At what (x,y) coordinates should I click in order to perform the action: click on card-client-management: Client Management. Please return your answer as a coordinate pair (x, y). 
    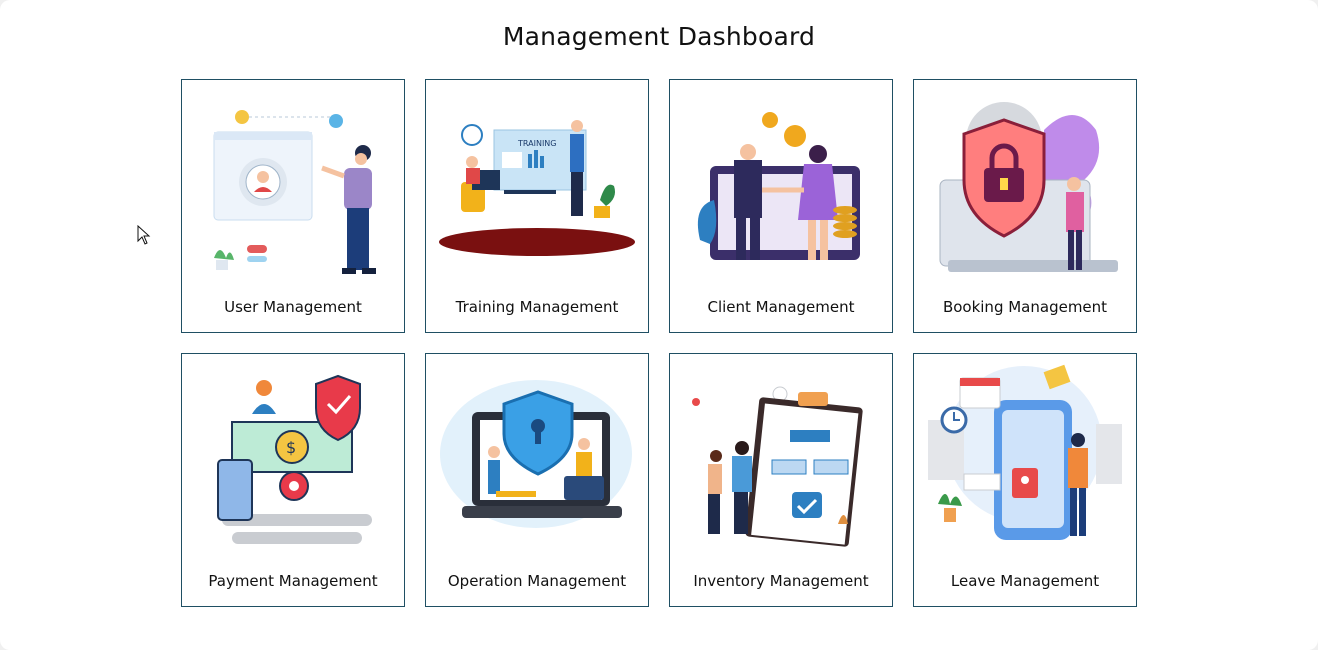
    Looking at the image, I should click on (781, 206).